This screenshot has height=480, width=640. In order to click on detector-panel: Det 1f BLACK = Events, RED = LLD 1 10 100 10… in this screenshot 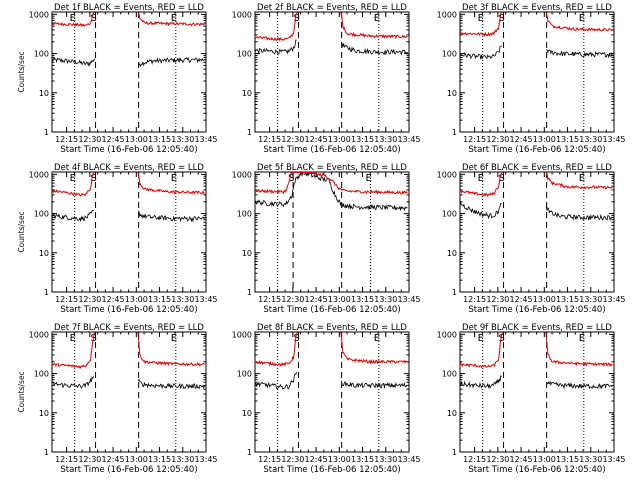, I will do `click(117, 79)`.